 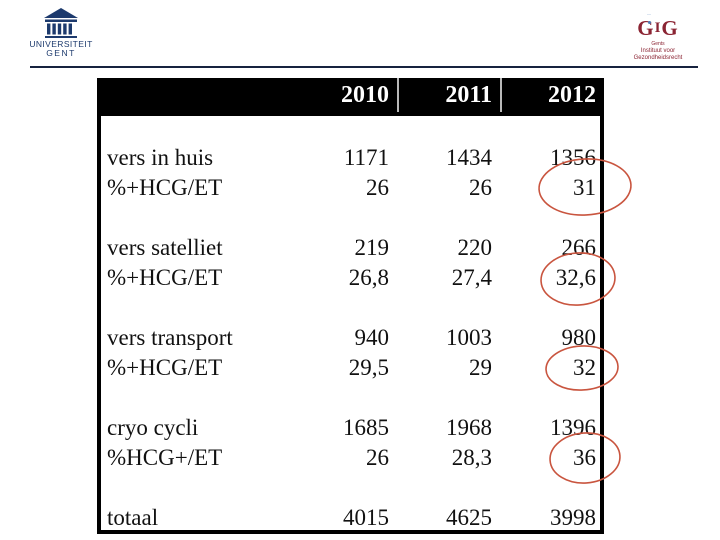 What do you see at coordinates (573, 157) in the screenshot?
I see `cell-2012: 1356` at bounding box center [573, 157].